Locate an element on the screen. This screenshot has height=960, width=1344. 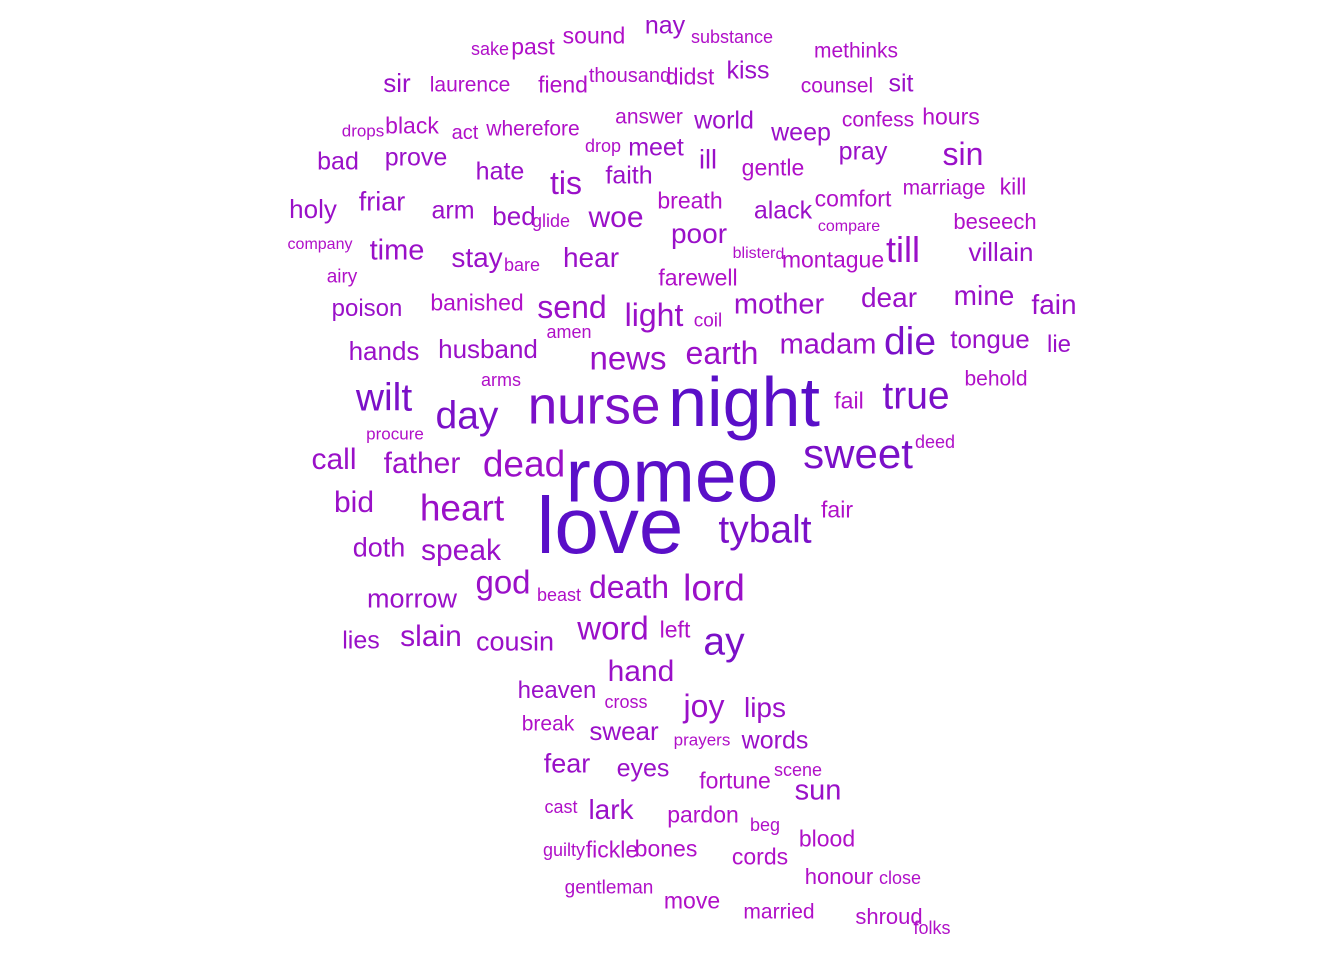
word-call: call is located at coordinates (334, 459).